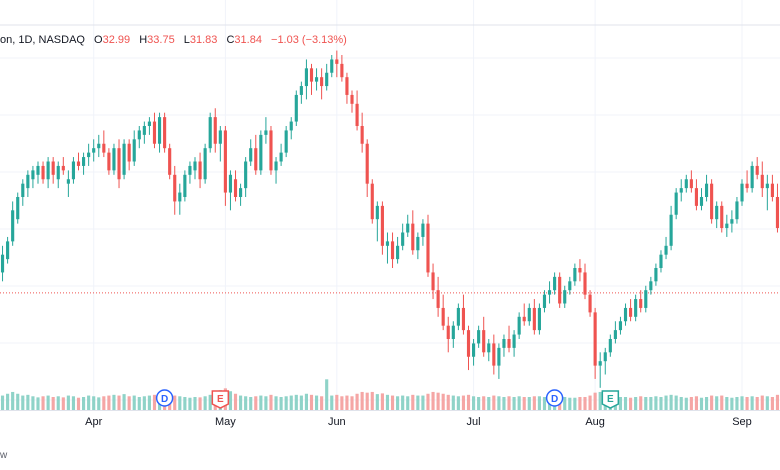  Describe the element at coordinates (98, 40) in the screenshot. I see `open-label: O` at that location.